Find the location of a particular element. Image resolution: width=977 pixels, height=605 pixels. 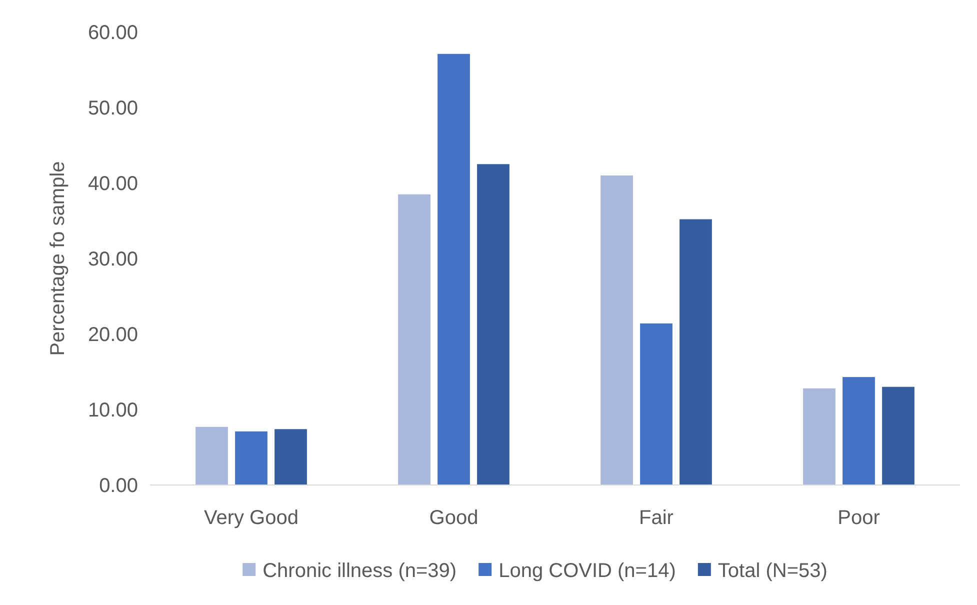

y-axis-title: Percentage fo sample is located at coordinates (58, 258).